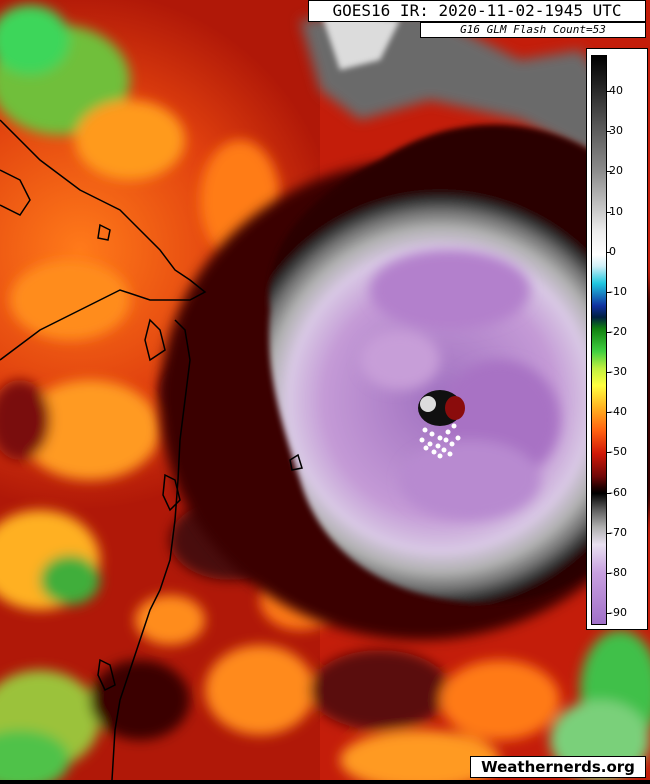  Describe the element at coordinates (612, 251) in the screenshot. I see `legend-tick-label: 0` at that location.